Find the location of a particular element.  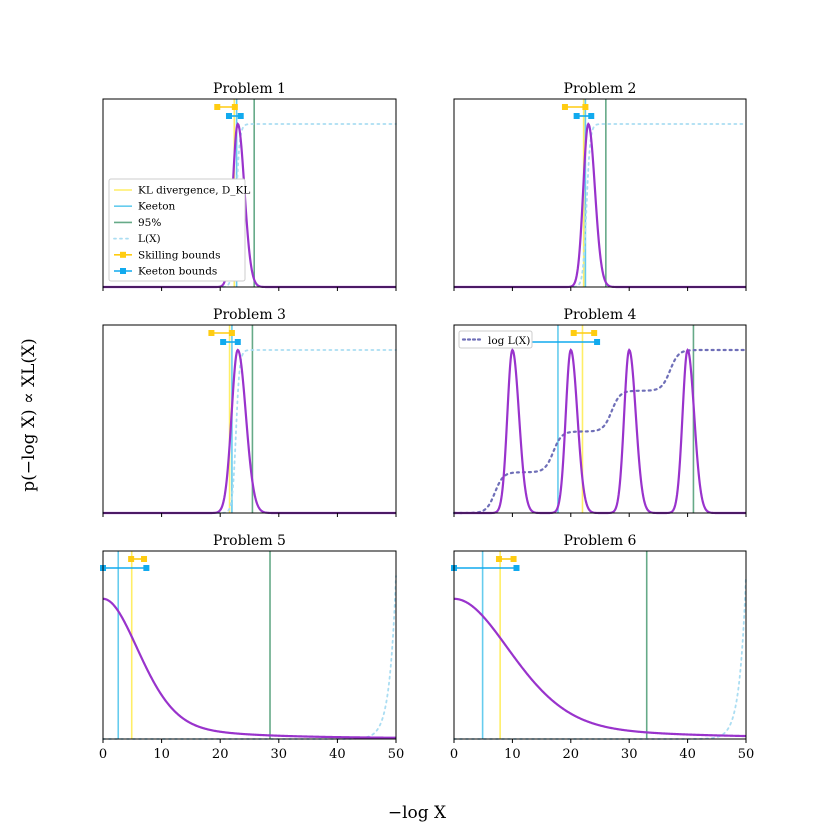

panel-4: Problem 4 log L(X) is located at coordinates (600, 412).